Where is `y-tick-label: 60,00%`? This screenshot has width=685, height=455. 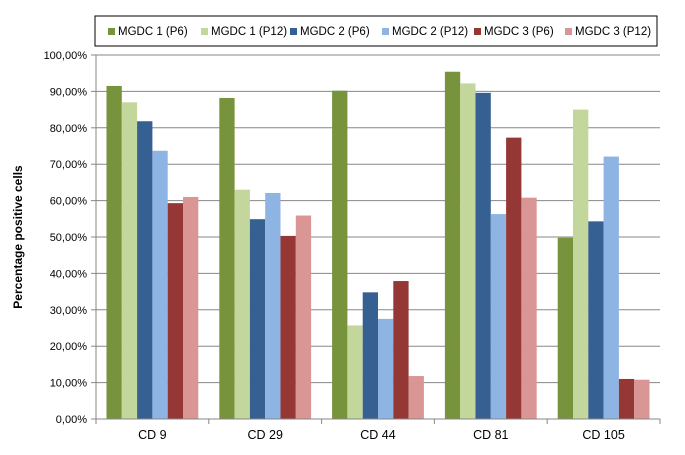
y-tick-label: 60,00% is located at coordinates (69, 202).